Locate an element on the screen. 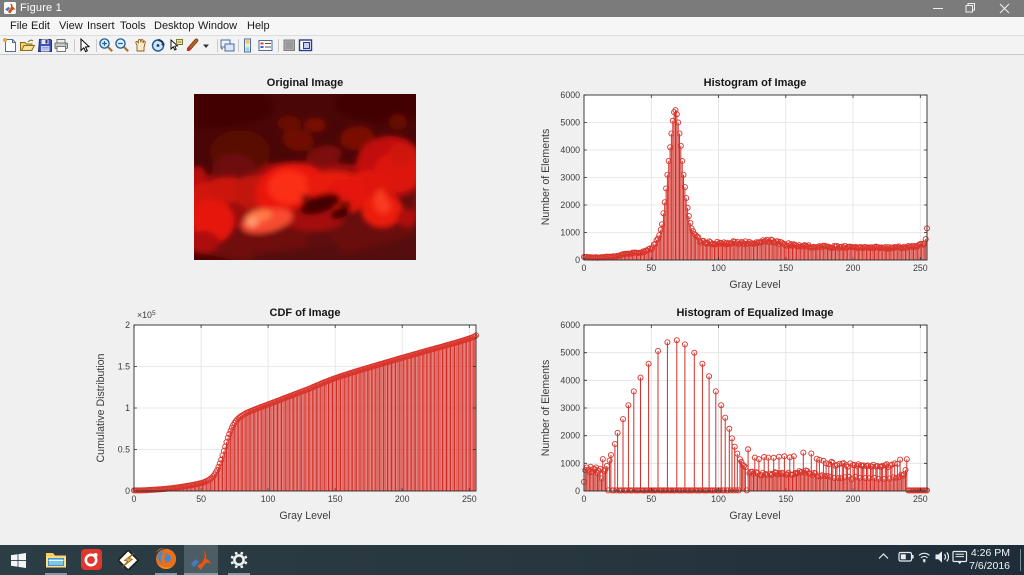 Image resolution: width=1024 pixels, height=575 pixels. svg-text: 1.5 is located at coordinates (124, 367).